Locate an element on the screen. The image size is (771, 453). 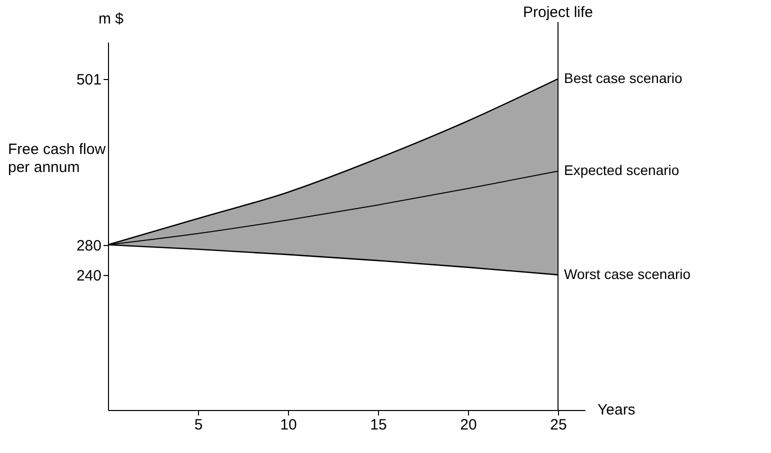
x-tick-label: 25 is located at coordinates (558, 425).